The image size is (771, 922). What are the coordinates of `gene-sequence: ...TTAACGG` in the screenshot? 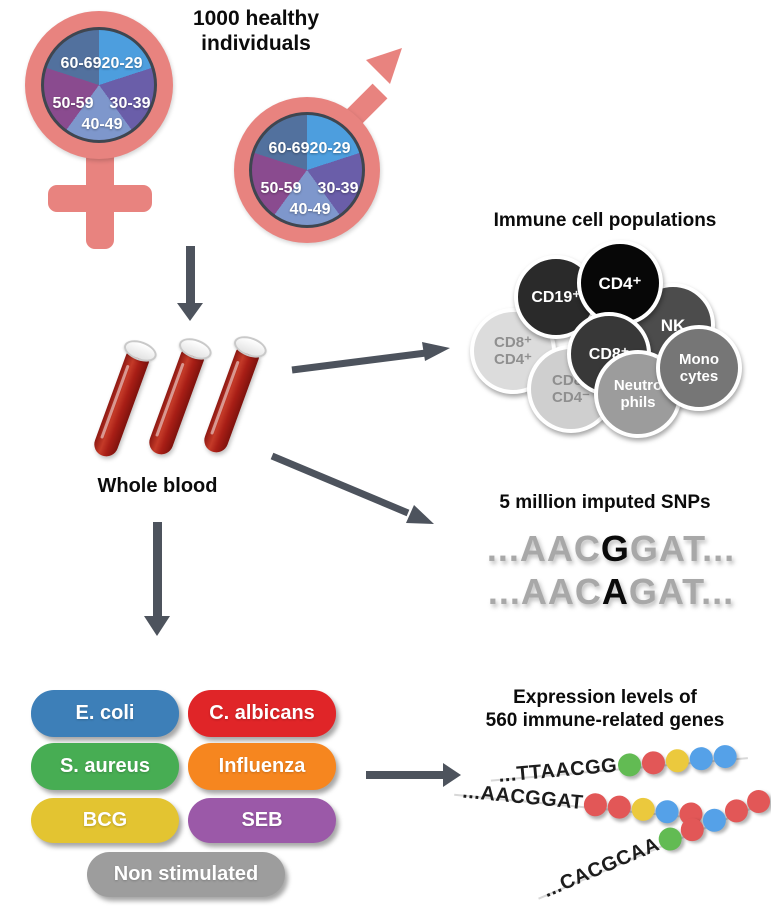 It's located at (558, 770).